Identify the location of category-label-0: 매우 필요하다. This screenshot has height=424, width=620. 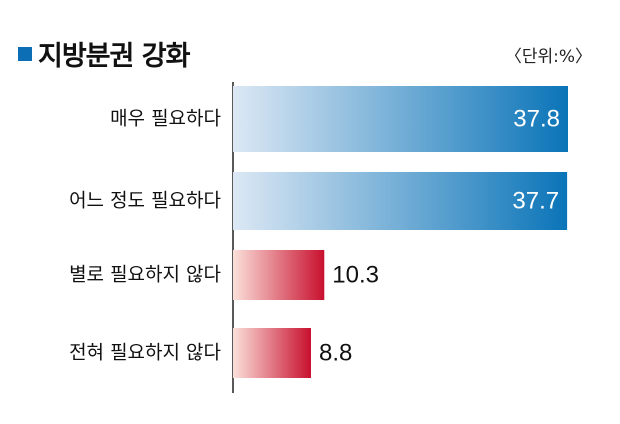
(165, 119).